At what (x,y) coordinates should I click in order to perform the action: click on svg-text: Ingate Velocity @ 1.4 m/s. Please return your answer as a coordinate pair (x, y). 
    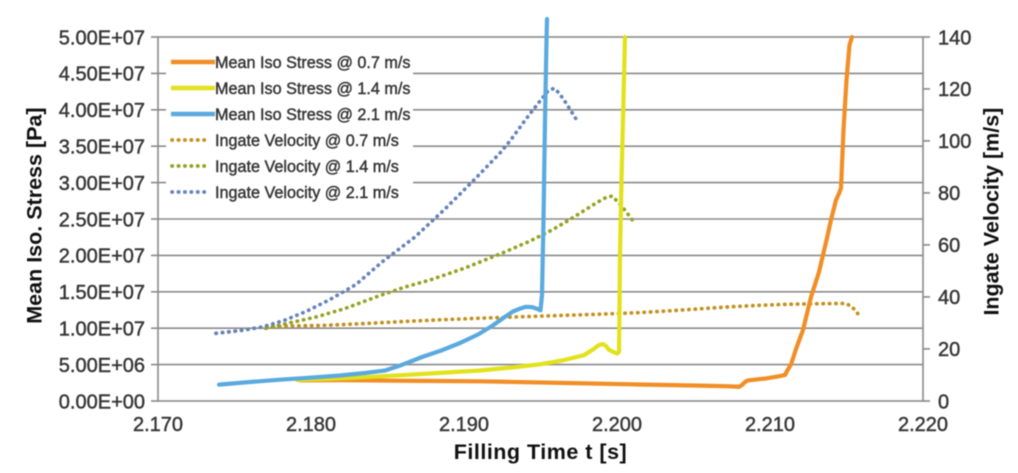
    Looking at the image, I should click on (307, 167).